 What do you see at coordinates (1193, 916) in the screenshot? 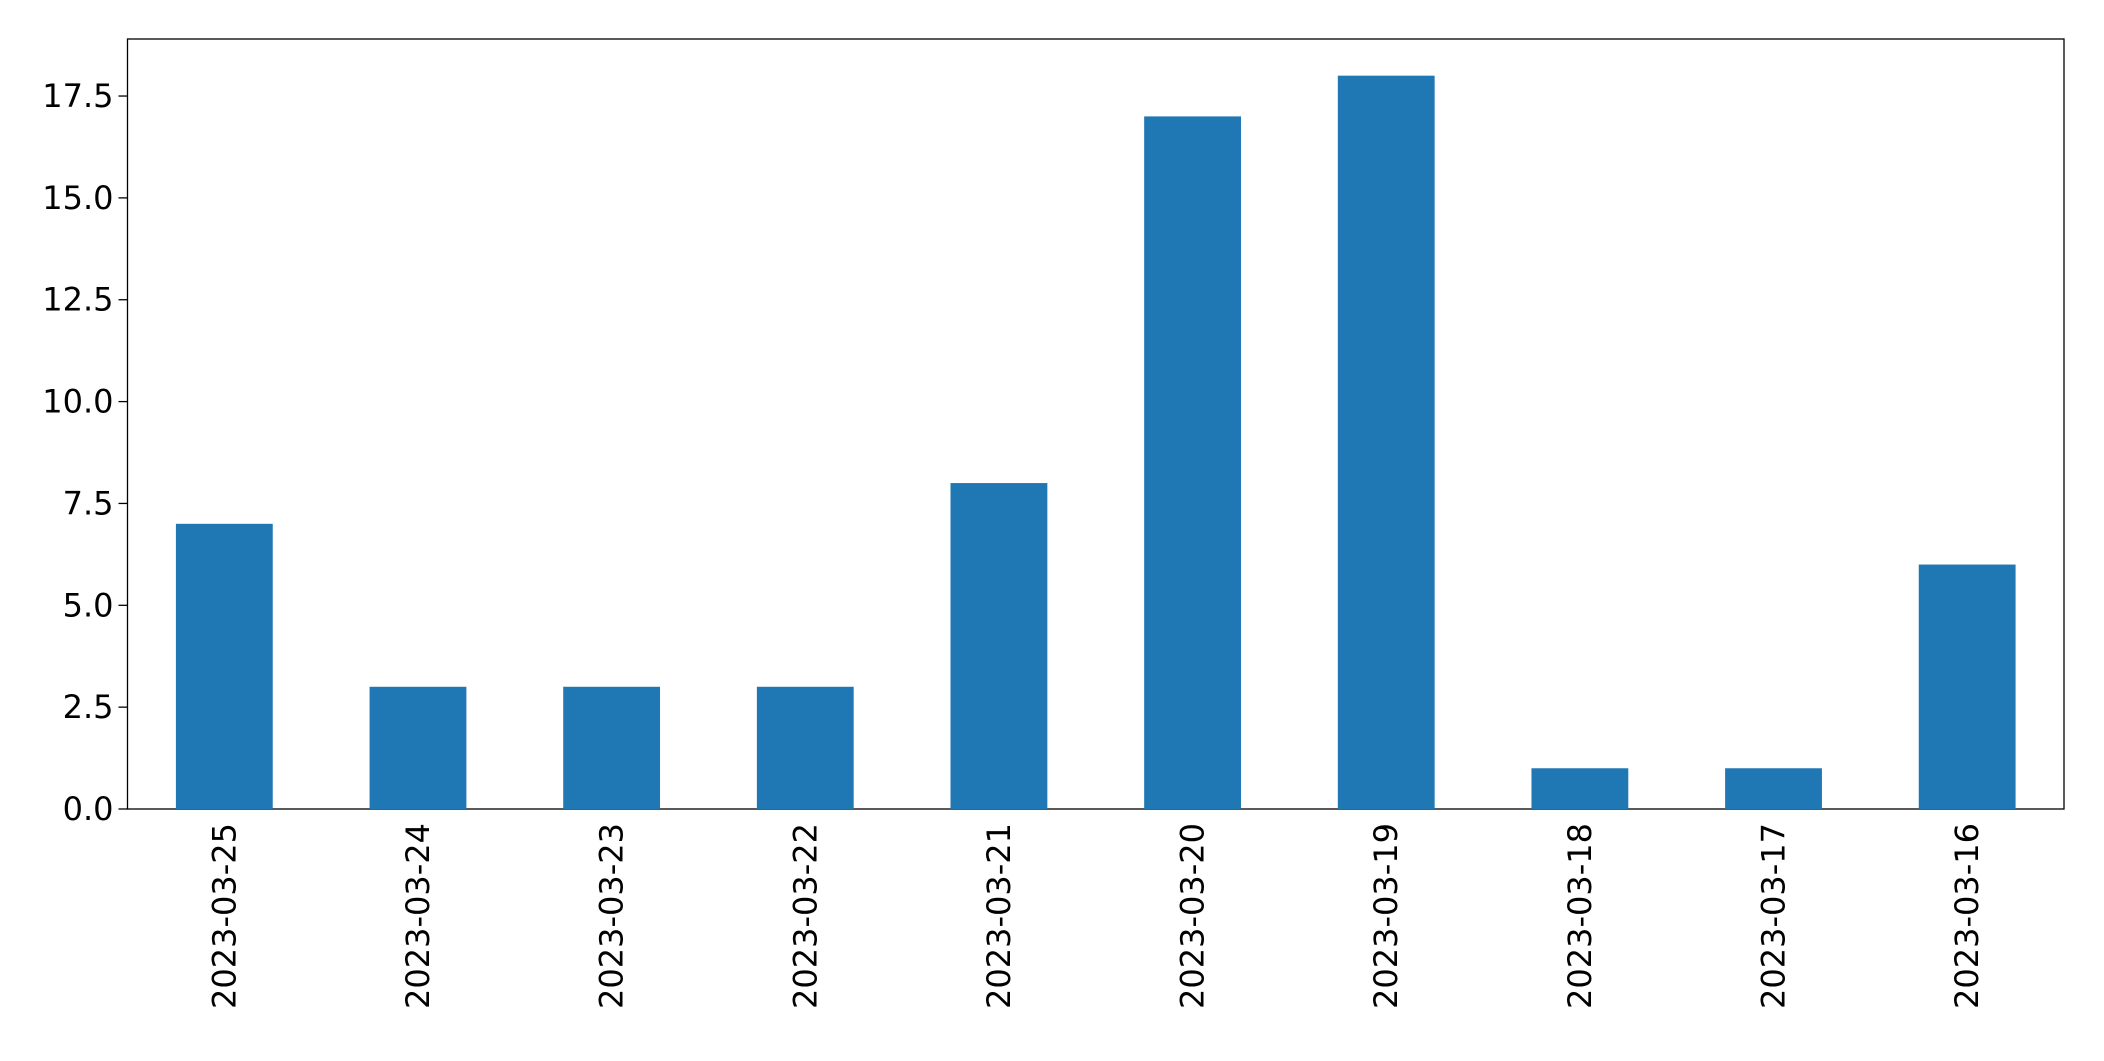
I see `x-tick-label: 2023-03-20` at bounding box center [1193, 916].